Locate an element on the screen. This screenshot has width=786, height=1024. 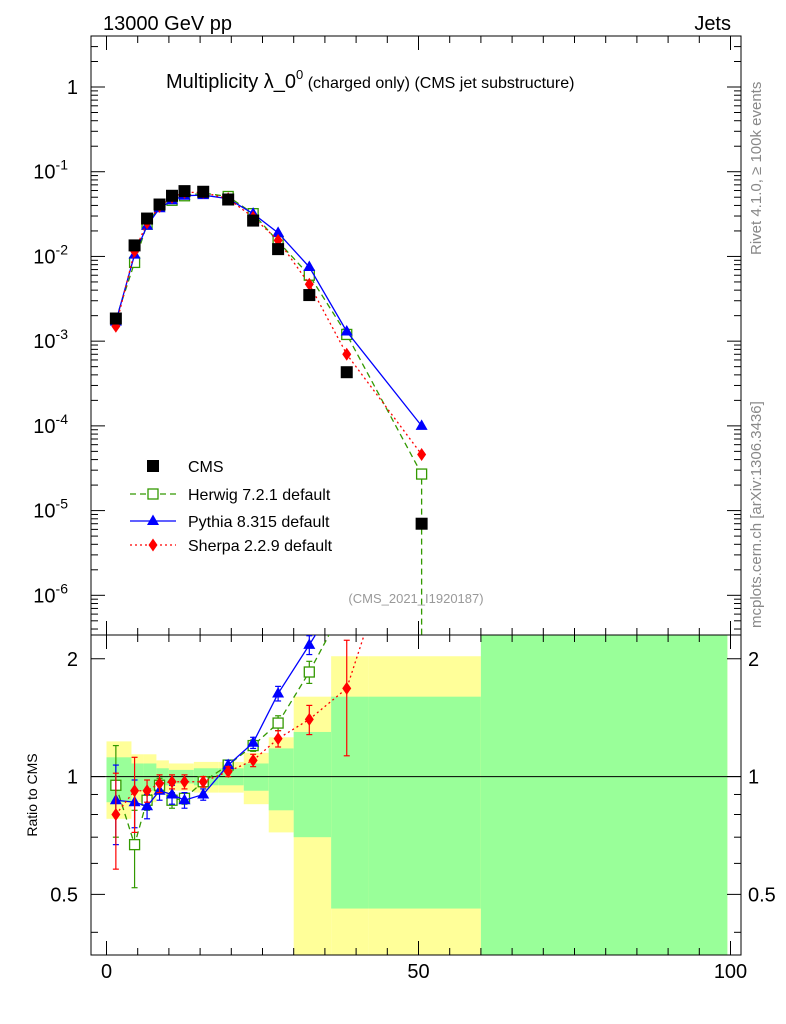
y-tick-label: 10⁻³ is located at coordinates (50, 339).